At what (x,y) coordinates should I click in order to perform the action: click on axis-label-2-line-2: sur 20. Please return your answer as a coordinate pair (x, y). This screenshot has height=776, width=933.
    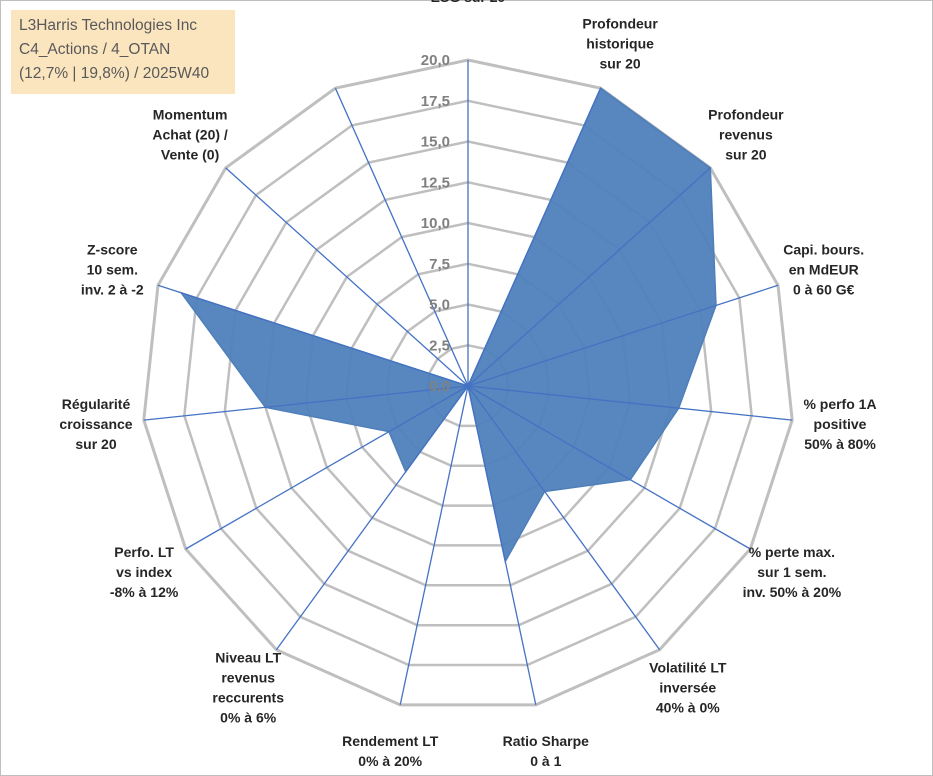
    Looking at the image, I should click on (745, 155).